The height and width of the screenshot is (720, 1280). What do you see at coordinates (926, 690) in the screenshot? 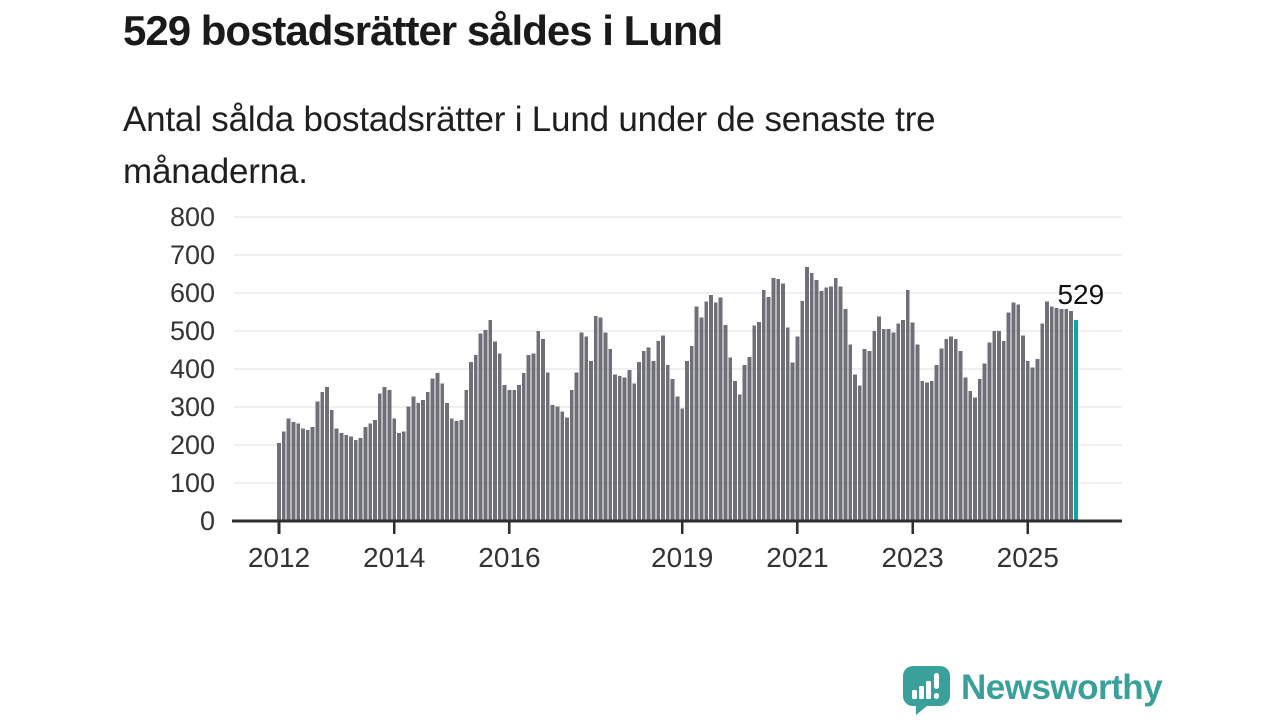
I see `speech-bubble-bar-chart-icon` at bounding box center [926, 690].